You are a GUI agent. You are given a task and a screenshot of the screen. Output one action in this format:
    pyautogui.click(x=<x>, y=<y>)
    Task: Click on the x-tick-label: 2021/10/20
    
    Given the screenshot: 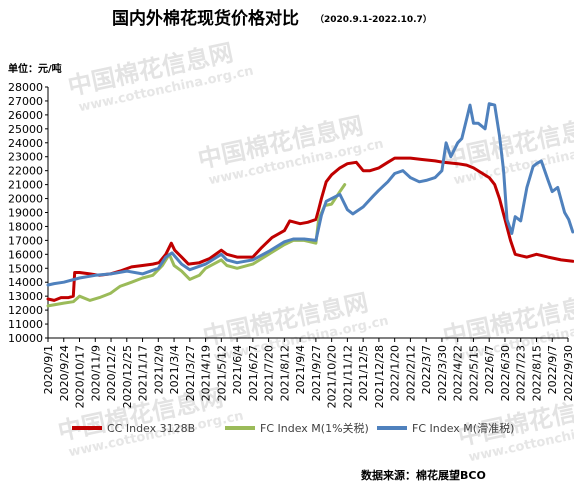 What is the action you would take?
    pyautogui.click(x=332, y=376)
    